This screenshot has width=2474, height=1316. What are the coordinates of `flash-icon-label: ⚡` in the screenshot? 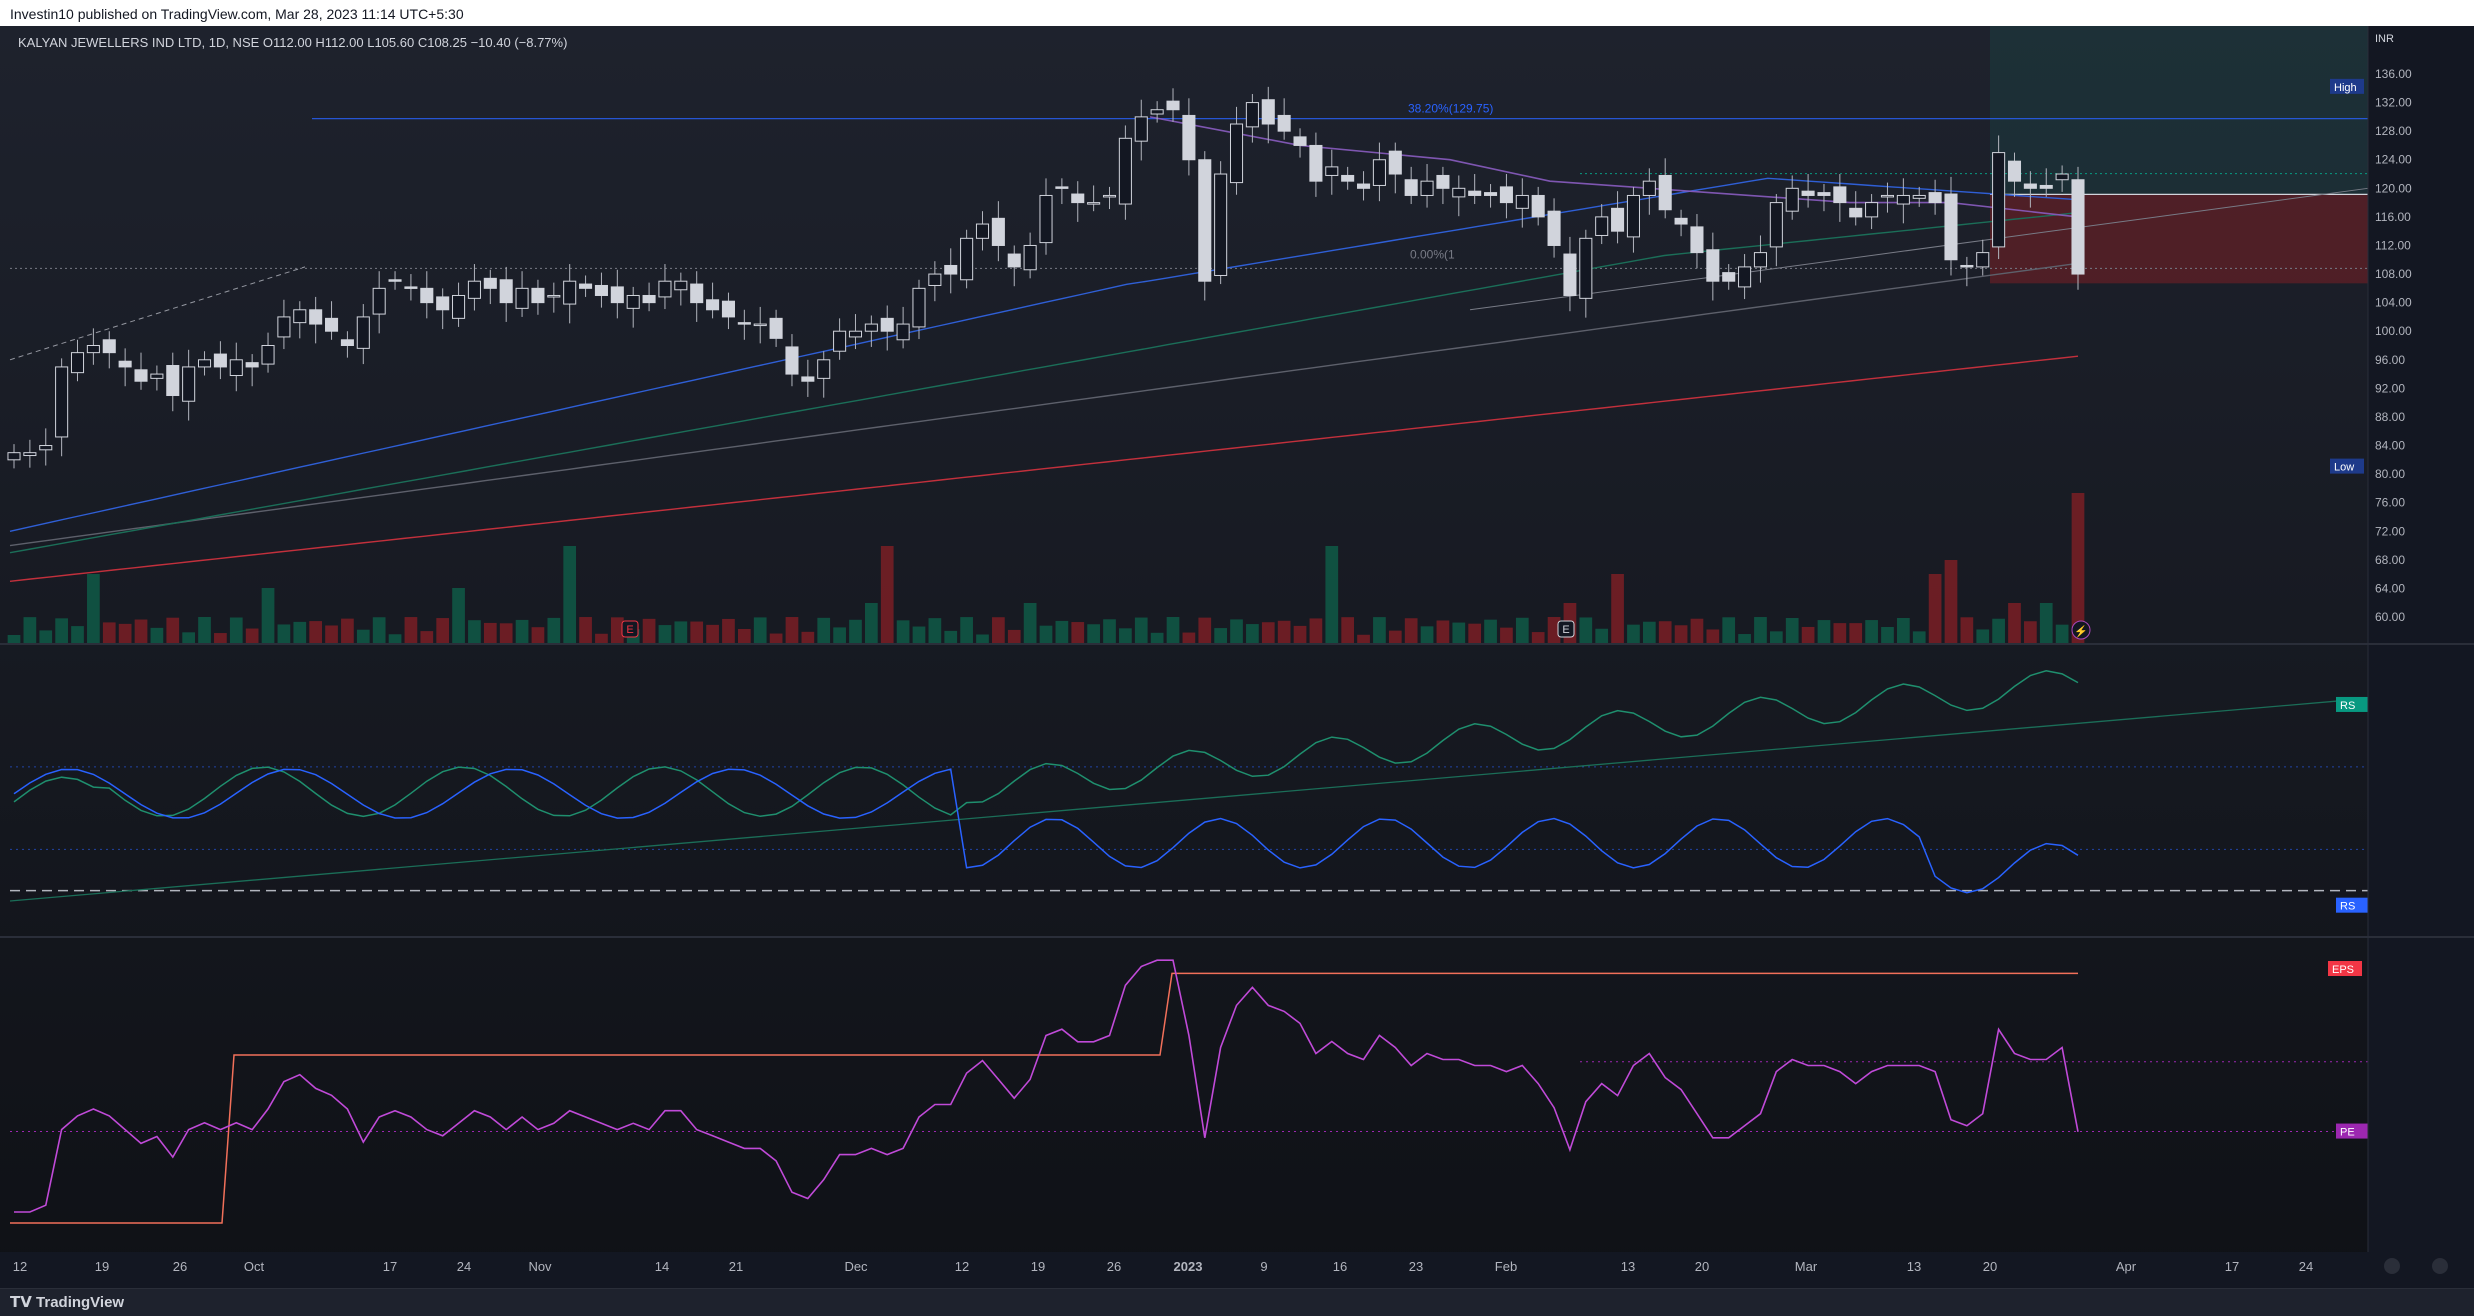 It's located at (2081, 631).